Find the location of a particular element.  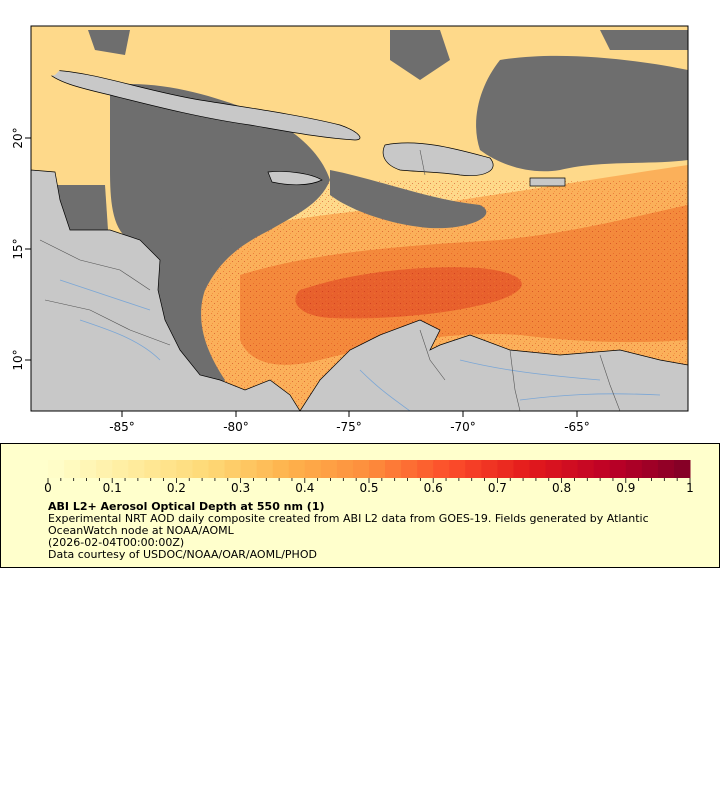

x-tick-label: -85° is located at coordinates (122, 427).